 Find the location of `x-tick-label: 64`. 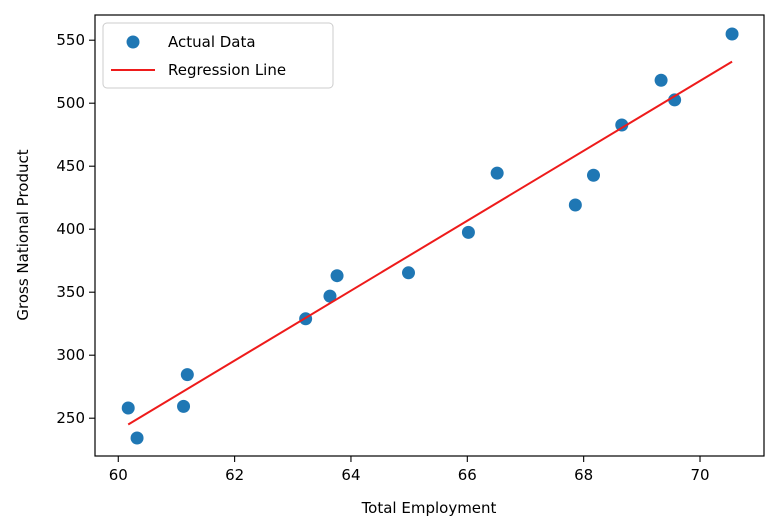

x-tick-label: 64 is located at coordinates (350, 475).